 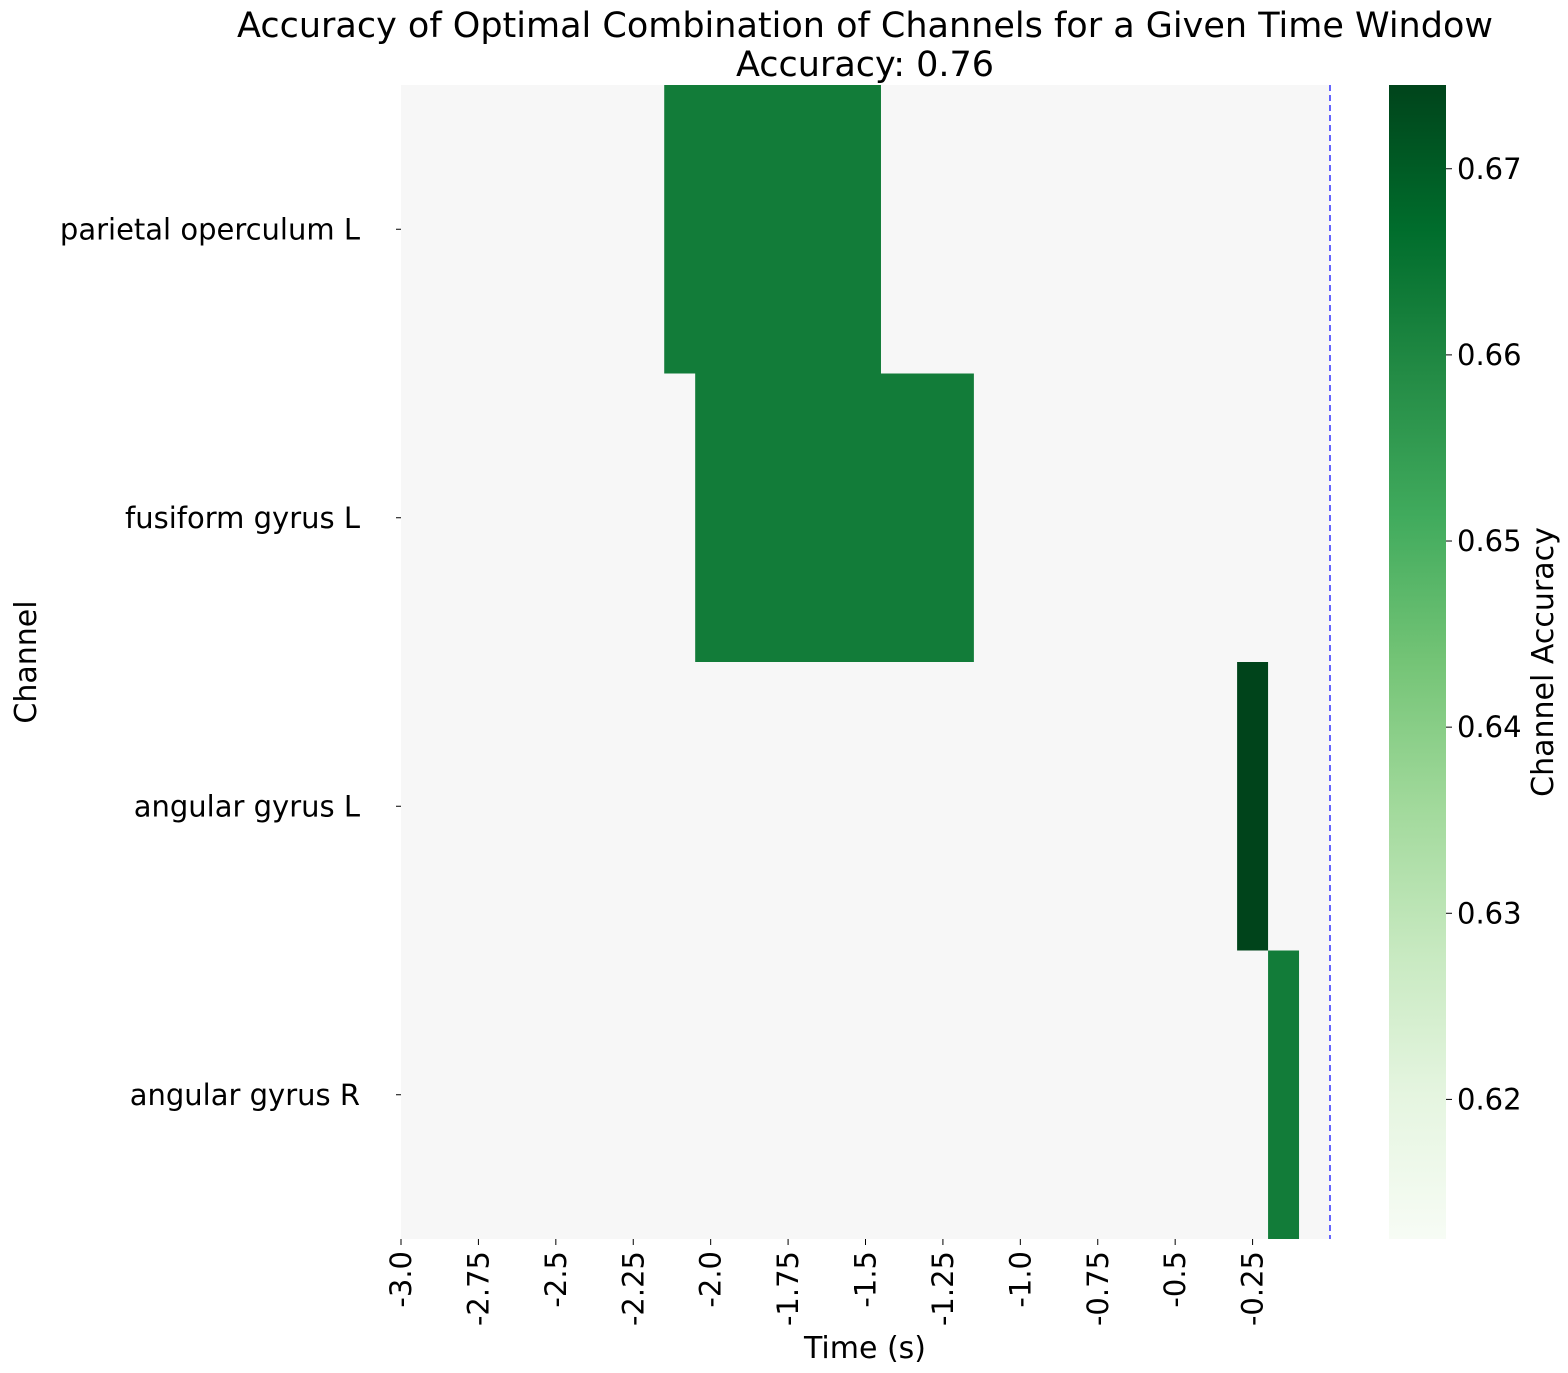 What do you see at coordinates (1484, 634) in the screenshot?
I see `colorbar-ticks: 0.62 0.63 0.64 0.65 0.66 0.67` at bounding box center [1484, 634].